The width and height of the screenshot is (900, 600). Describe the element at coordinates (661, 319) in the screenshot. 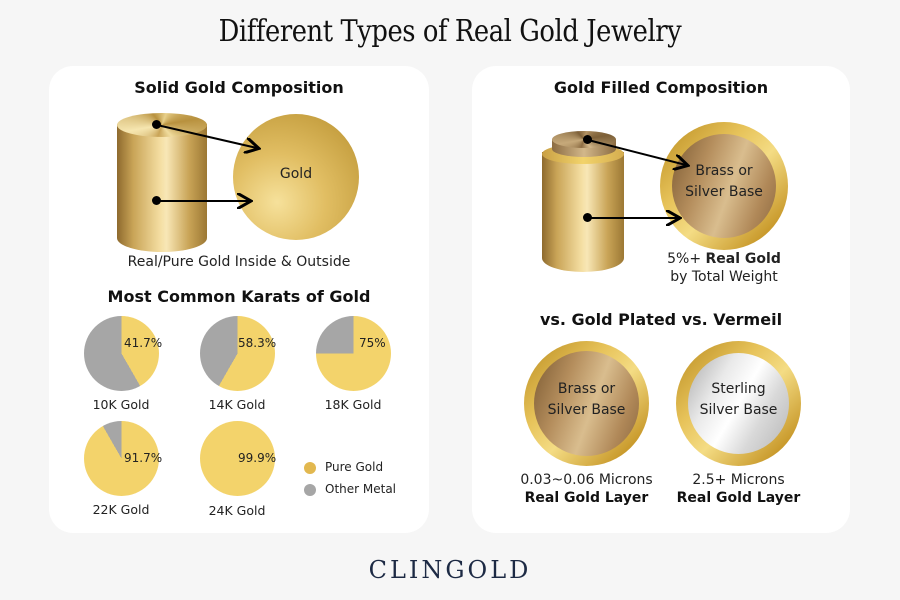

I see `compare-heading: vs. Gold Plated vs. Vermeil` at that location.